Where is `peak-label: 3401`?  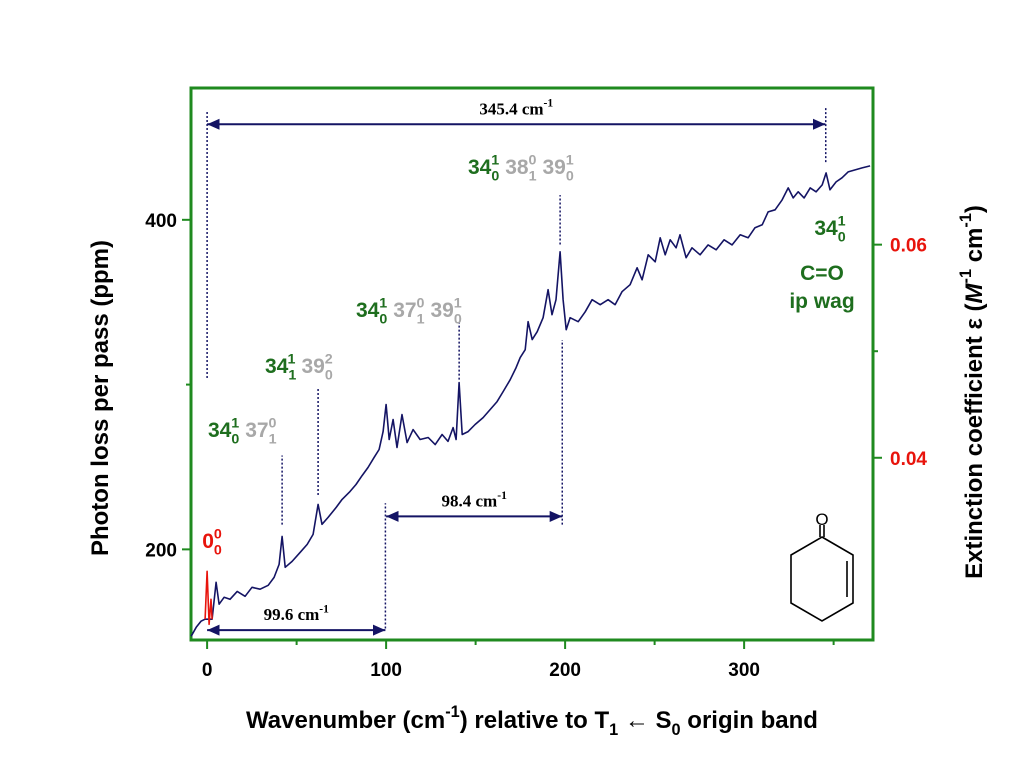
peak-label: 3401 is located at coordinates (829, 230).